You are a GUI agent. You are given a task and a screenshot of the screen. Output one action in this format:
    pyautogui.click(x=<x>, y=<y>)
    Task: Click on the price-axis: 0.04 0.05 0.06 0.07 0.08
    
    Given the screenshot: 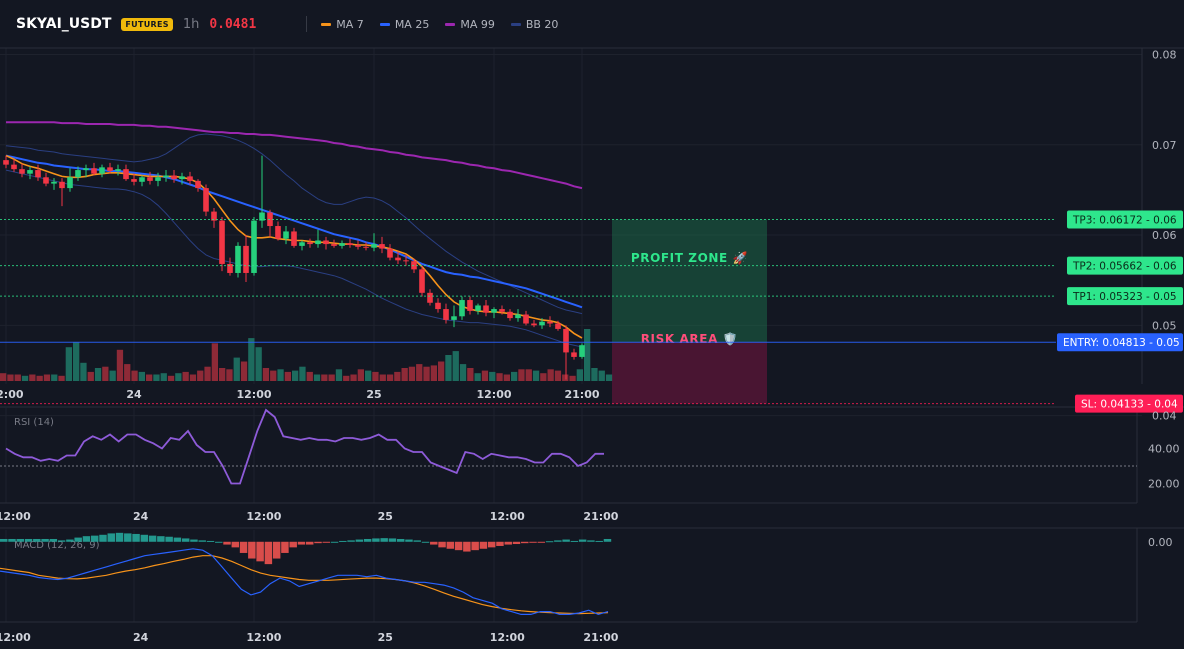 What is the action you would take?
    pyautogui.click(x=1164, y=236)
    